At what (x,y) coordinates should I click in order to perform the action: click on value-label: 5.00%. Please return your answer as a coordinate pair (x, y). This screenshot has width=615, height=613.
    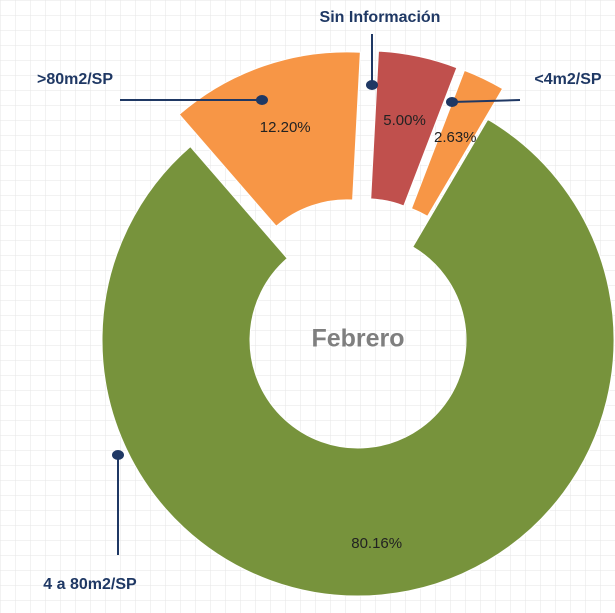
    Looking at the image, I should click on (404, 120).